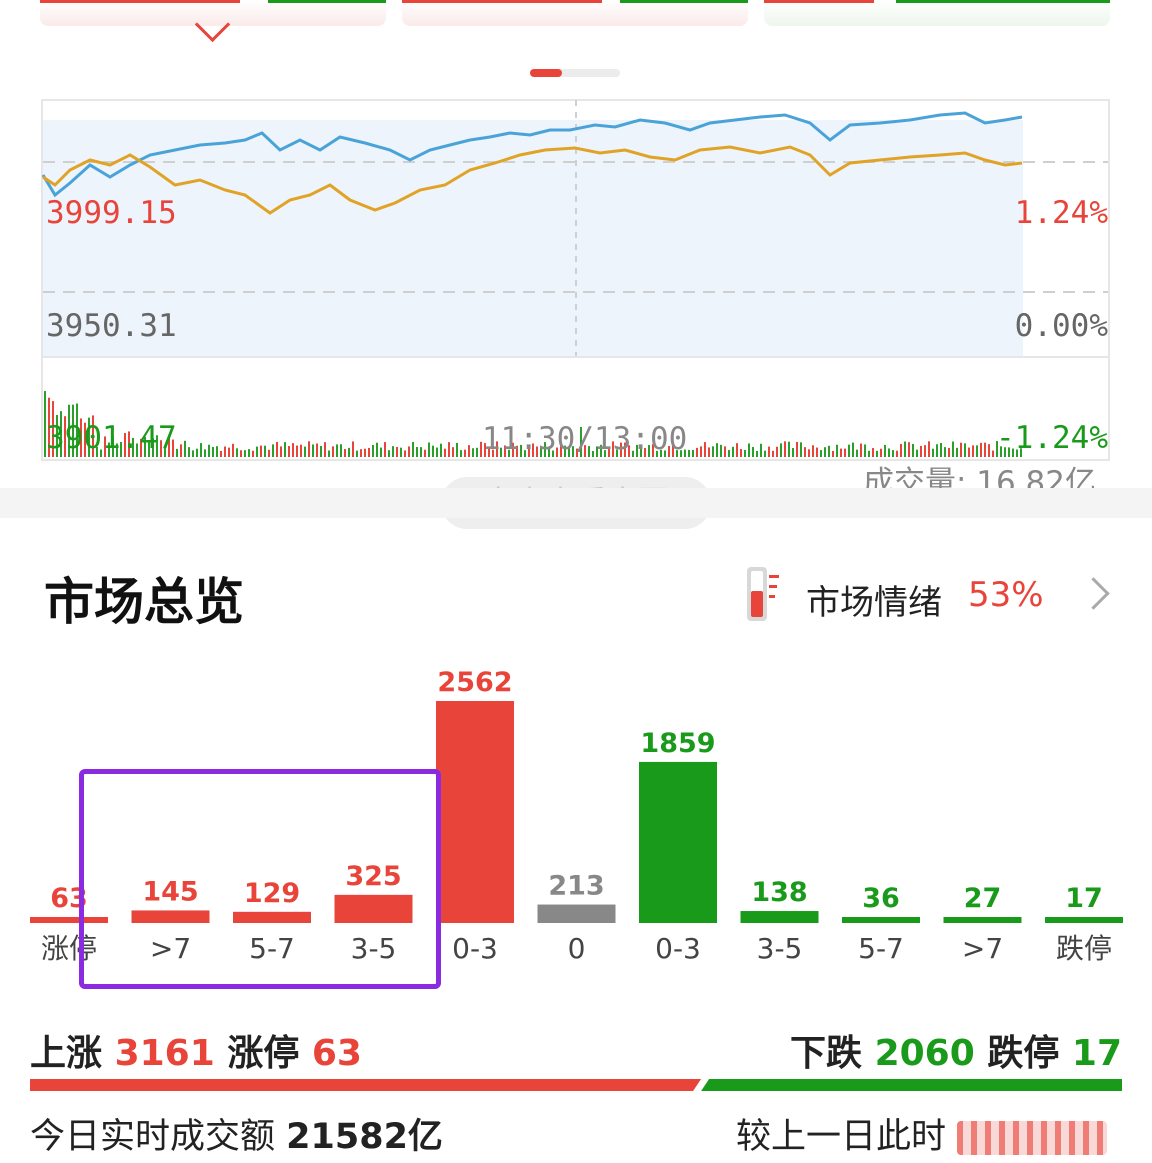 The width and height of the screenshot is (1152, 1163). I want to click on distribution-category-label: 0-3, so click(475, 948).